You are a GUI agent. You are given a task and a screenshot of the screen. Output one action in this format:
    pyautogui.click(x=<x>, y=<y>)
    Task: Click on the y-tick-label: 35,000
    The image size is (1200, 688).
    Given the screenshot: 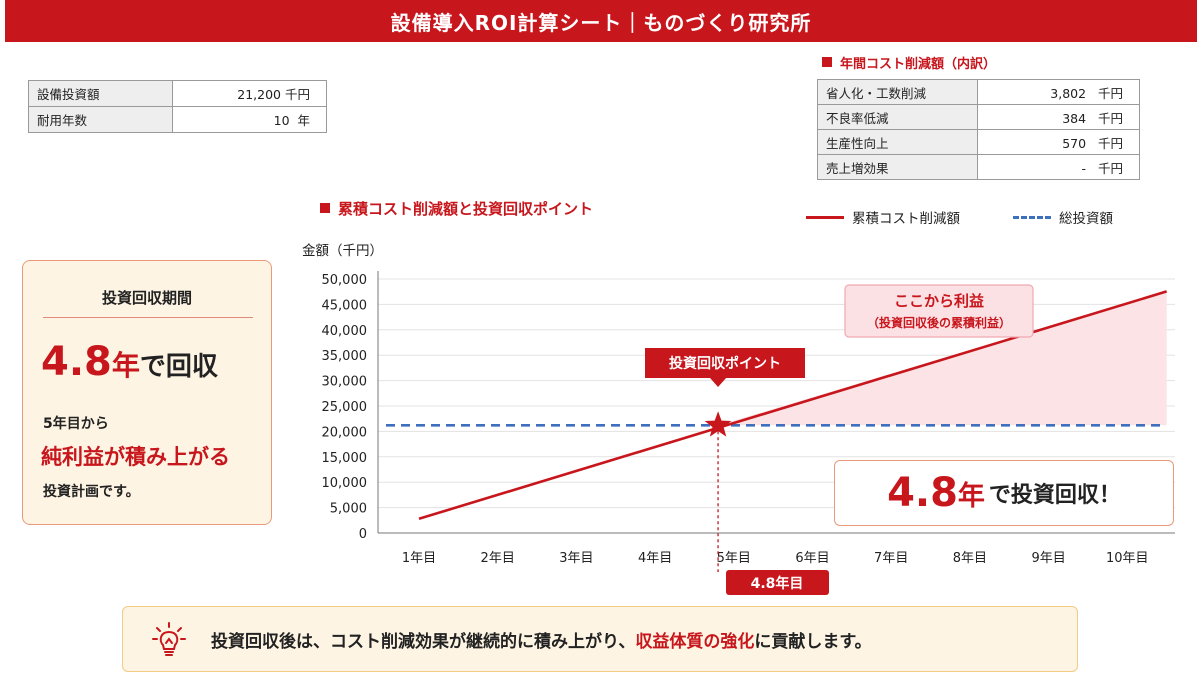 What is the action you would take?
    pyautogui.click(x=345, y=356)
    